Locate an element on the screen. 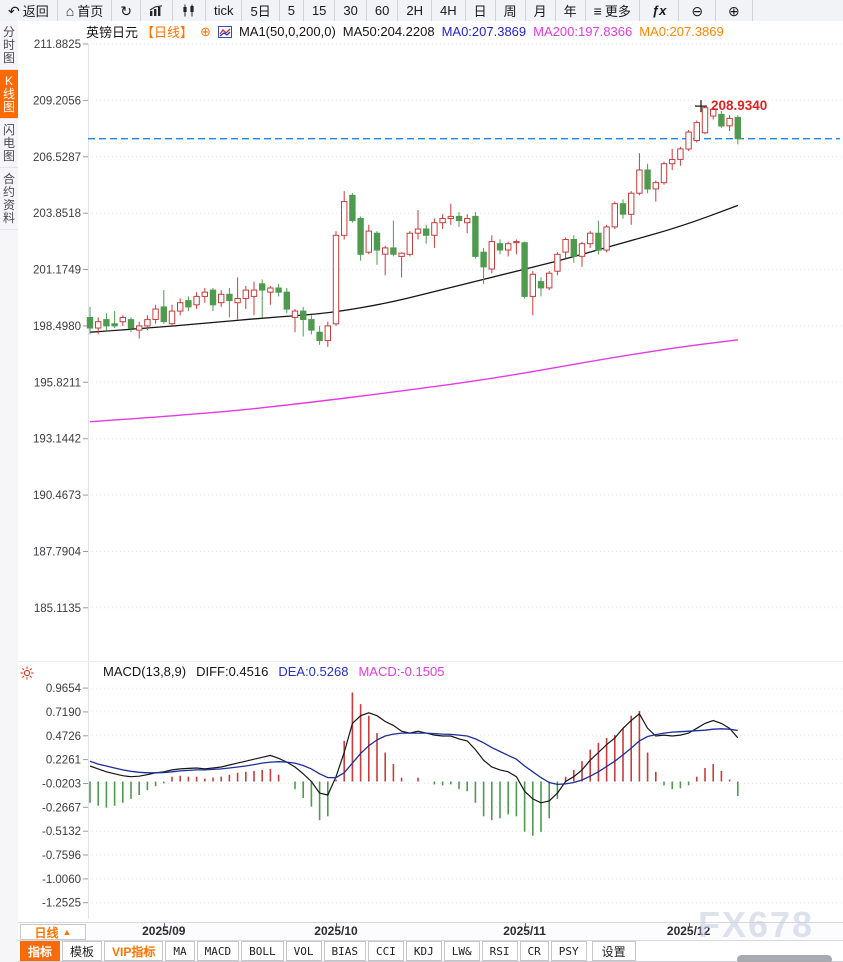 The image size is (843, 962). toolbar-item-month: 月 is located at coordinates (541, 10).